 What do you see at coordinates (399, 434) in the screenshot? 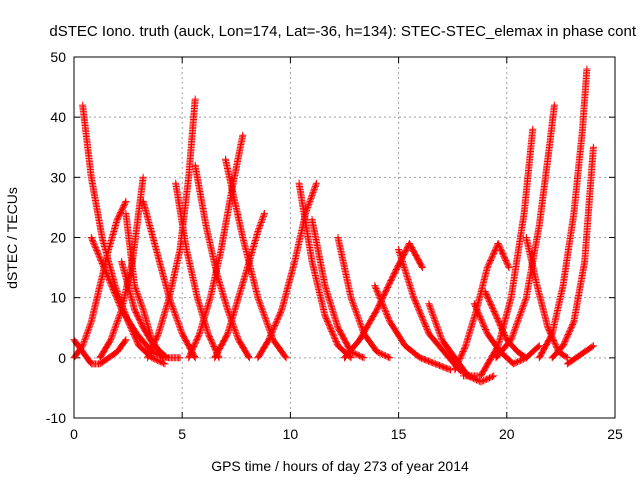
I see `x-tick-label: 15` at bounding box center [399, 434].